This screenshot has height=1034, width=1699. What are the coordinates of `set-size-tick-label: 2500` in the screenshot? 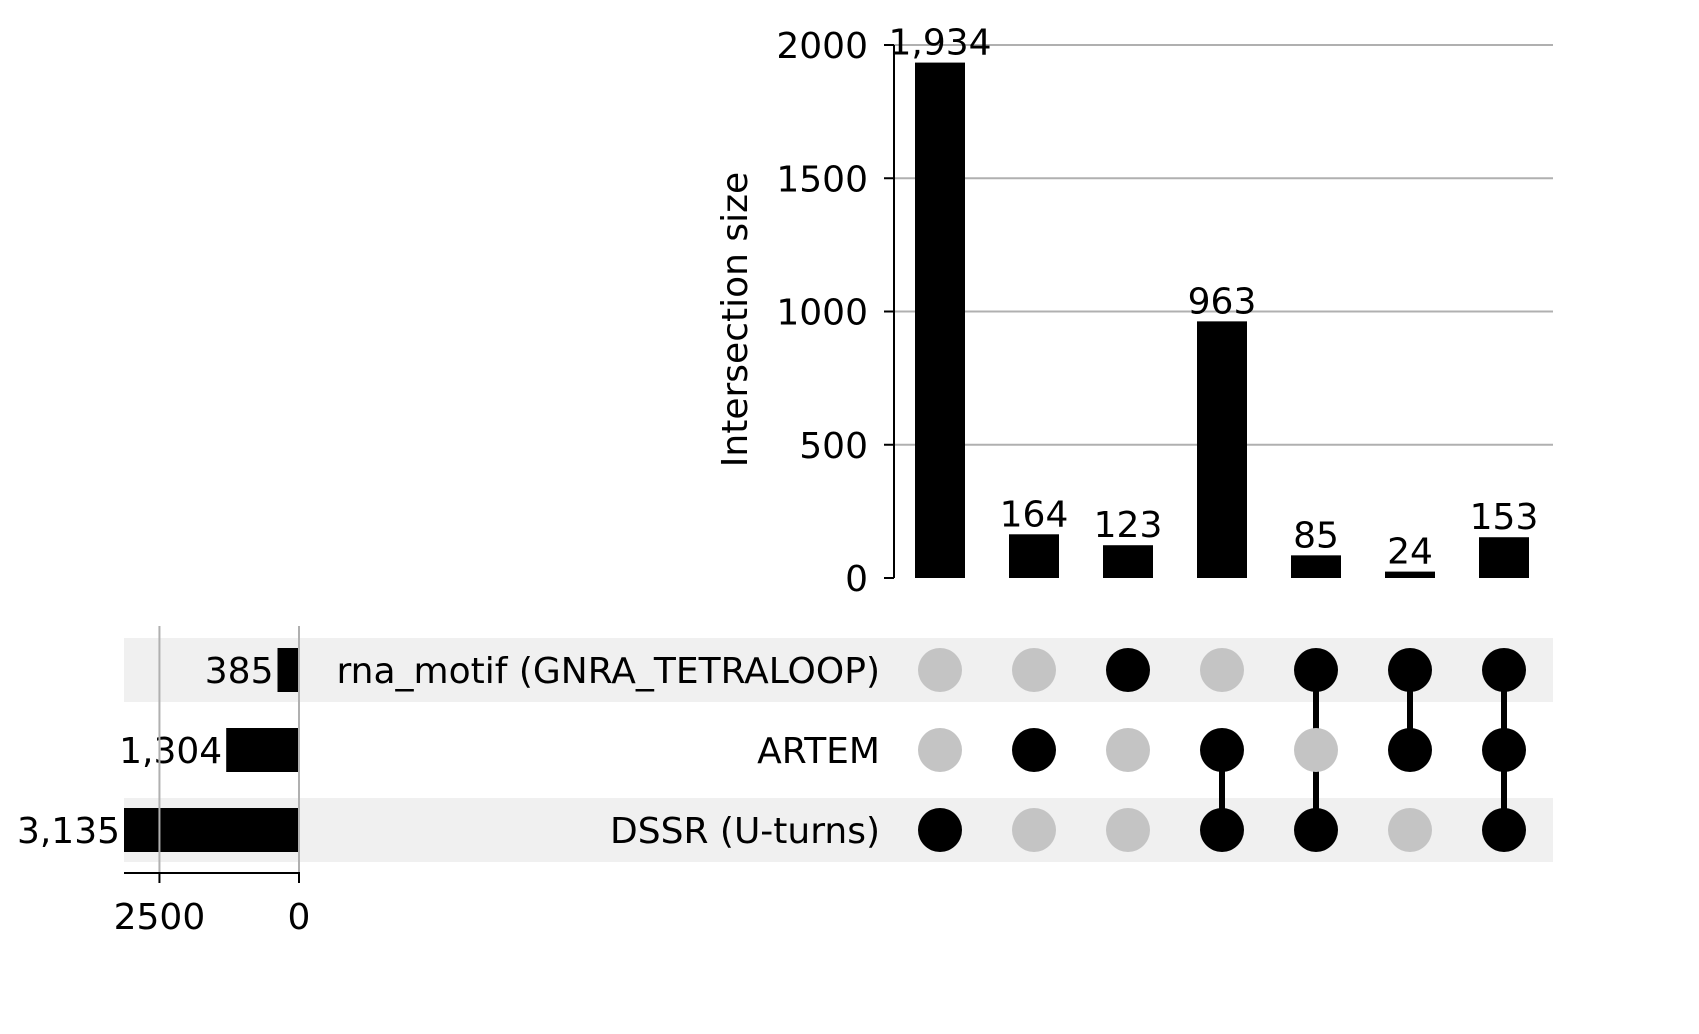 It's located at (160, 917).